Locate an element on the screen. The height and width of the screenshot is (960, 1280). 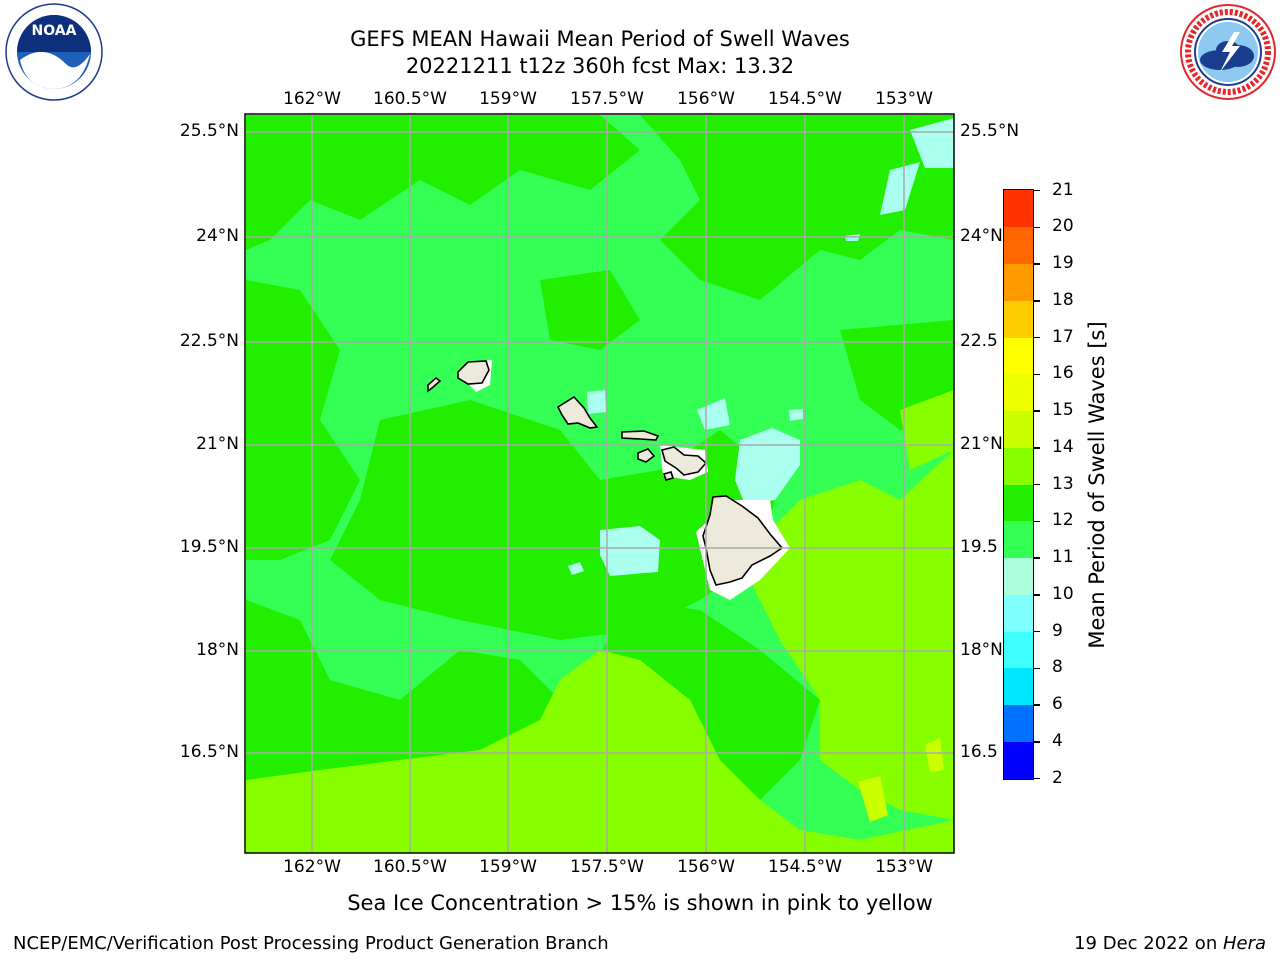
colorbar-tick-label: 4 is located at coordinates (1057, 740).